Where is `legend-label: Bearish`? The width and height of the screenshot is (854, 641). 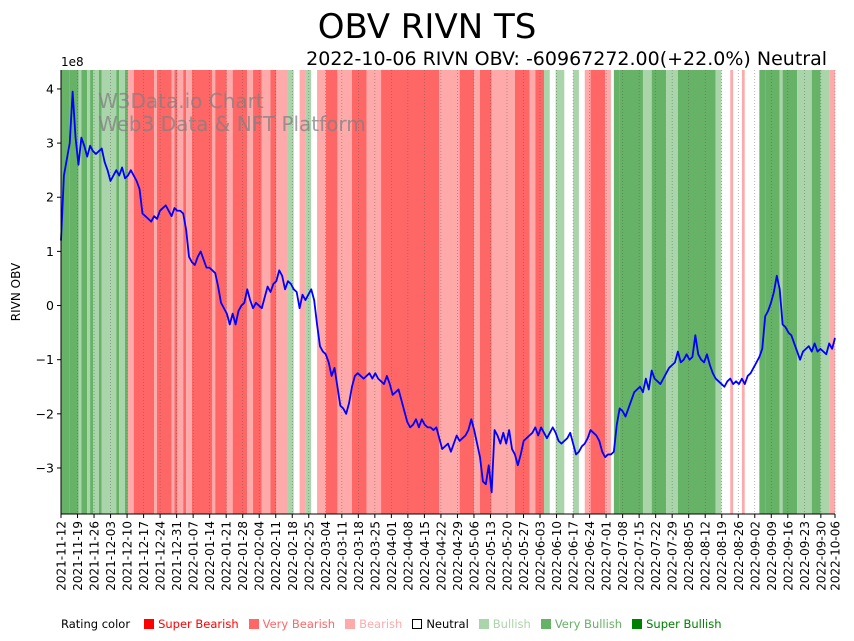
legend-label: Bearish is located at coordinates (381, 624).